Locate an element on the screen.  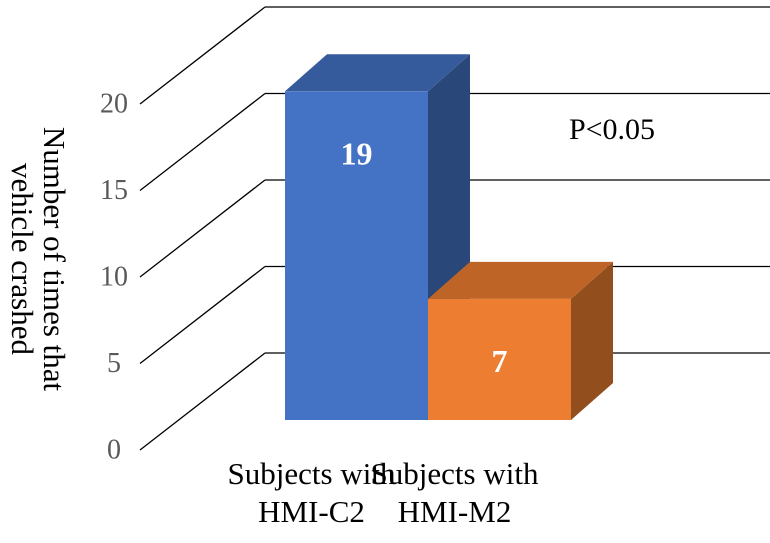
y-tick-label: 5 is located at coordinates (114, 363).